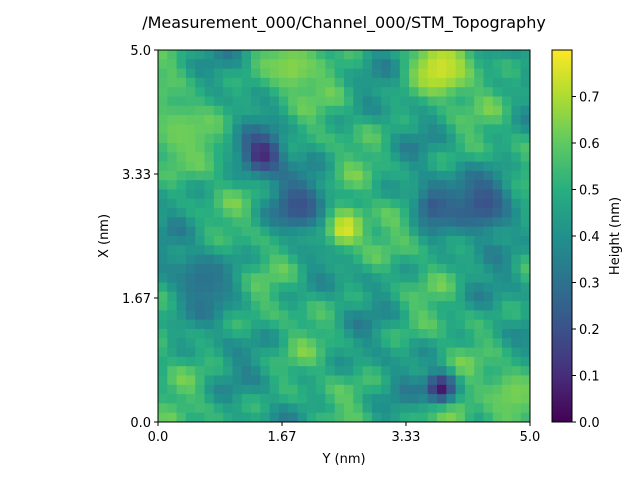 The height and width of the screenshot is (485, 640). What do you see at coordinates (140, 423) in the screenshot?
I see `y-tick-label: 0.0` at bounding box center [140, 423].